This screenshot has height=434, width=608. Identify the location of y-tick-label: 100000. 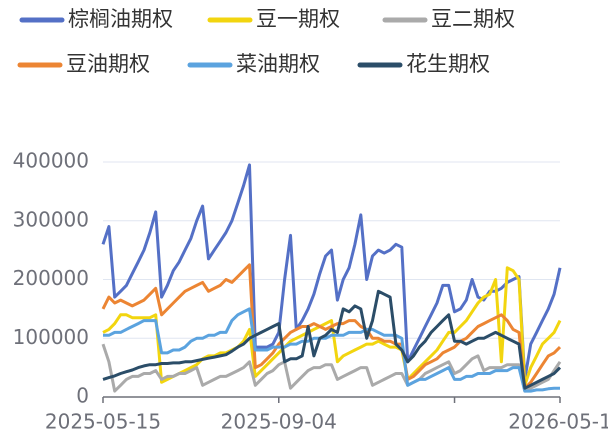
(51, 337).